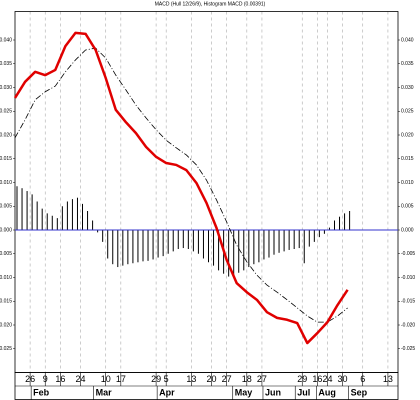  Describe the element at coordinates (362, 379) in the screenshot. I see `x-tick-label: 6` at that location.